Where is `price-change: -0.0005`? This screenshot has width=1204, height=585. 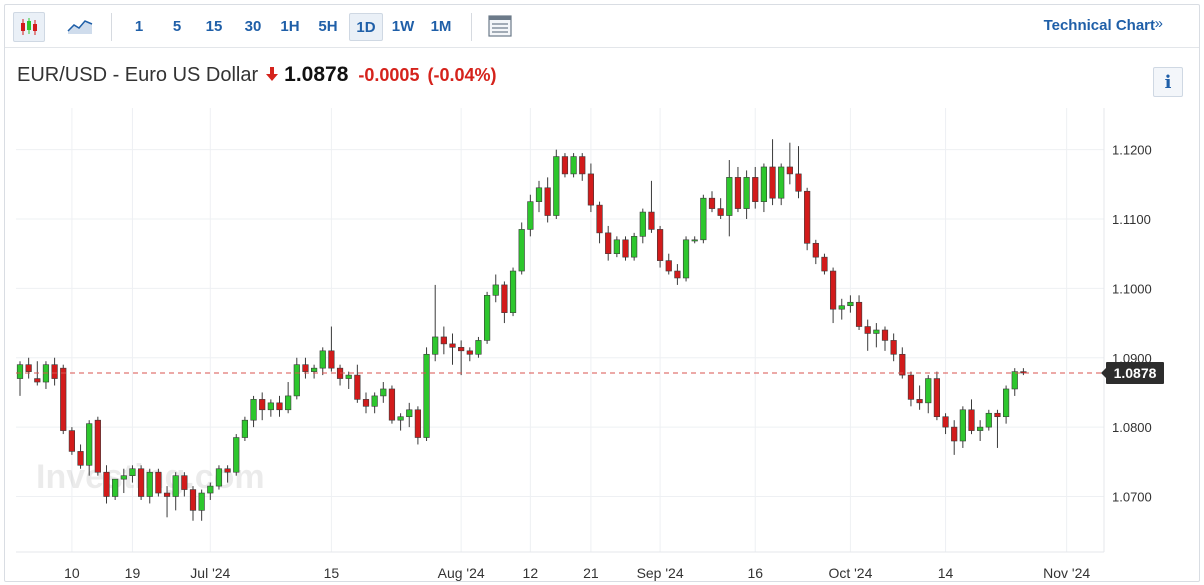
price-change: -0.0005 is located at coordinates (389, 75).